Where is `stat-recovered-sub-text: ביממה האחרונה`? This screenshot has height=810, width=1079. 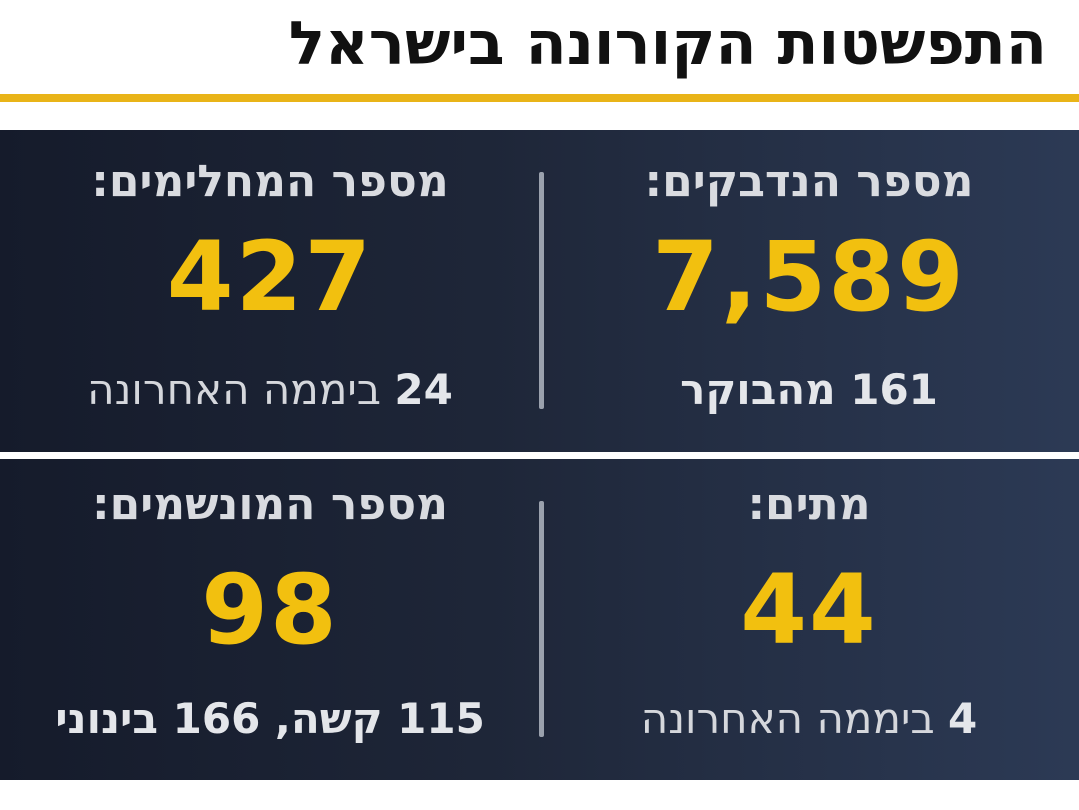 stat-recovered-sub-text: ביממה האחרונה is located at coordinates (241, 389).